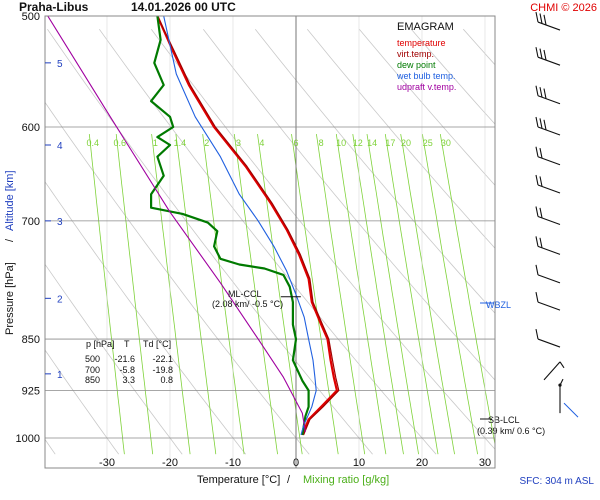 The width and height of the screenshot is (600, 500). I want to click on table-row: 850 3.3 0.8, so click(129, 380).